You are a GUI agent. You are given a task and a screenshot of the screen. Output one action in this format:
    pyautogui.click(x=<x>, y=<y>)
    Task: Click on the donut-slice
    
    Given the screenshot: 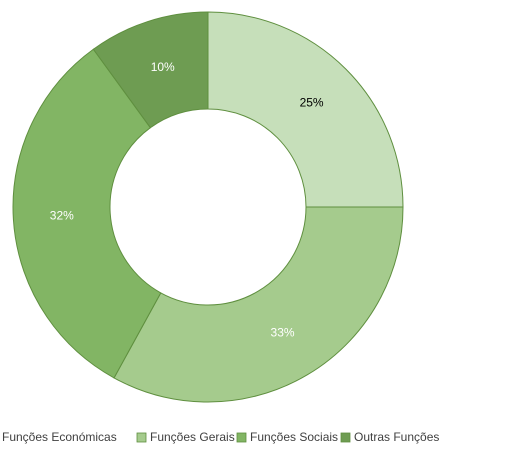 What is the action you would take?
    pyautogui.click(x=150, y=70)
    